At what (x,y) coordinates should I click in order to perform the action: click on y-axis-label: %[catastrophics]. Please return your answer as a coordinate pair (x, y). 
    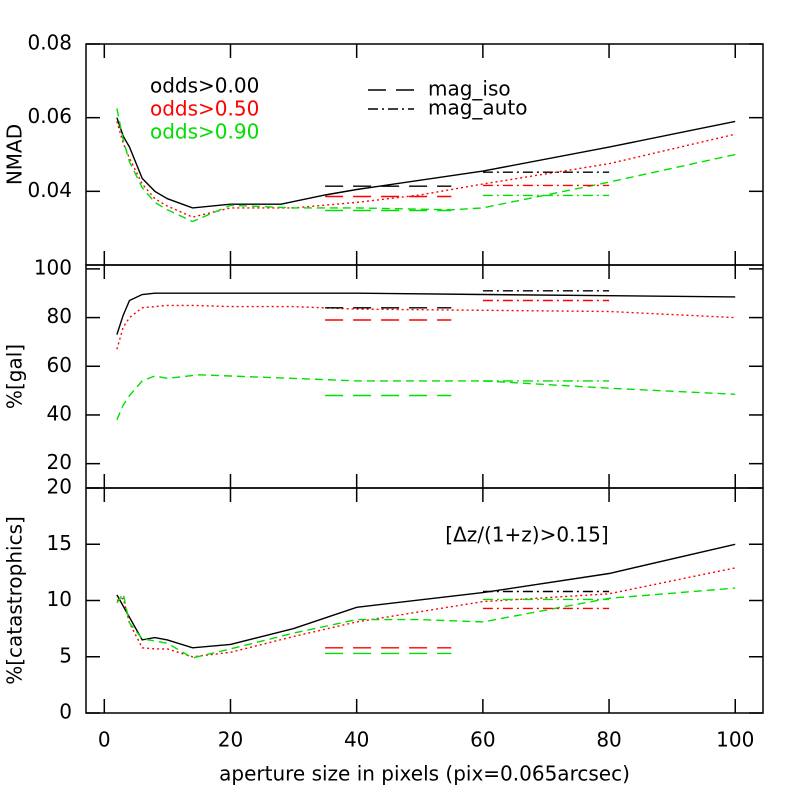
    Looking at the image, I should click on (15, 600).